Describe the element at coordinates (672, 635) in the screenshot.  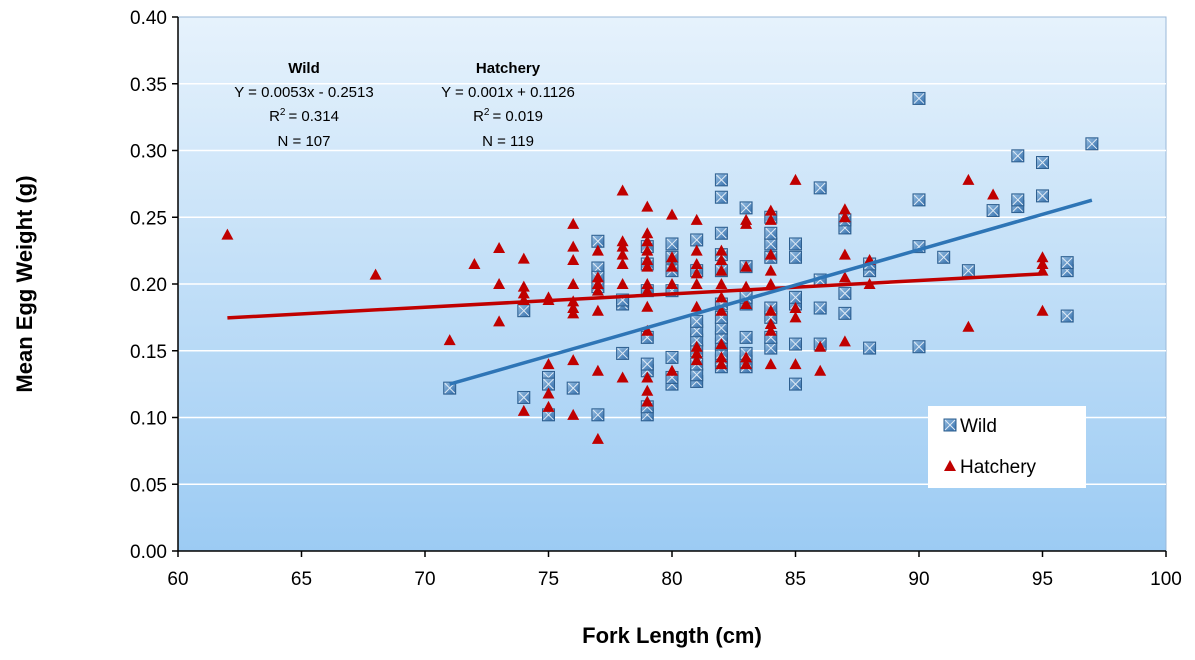
I see `x-axis-title: Fork Length (cm)` at that location.